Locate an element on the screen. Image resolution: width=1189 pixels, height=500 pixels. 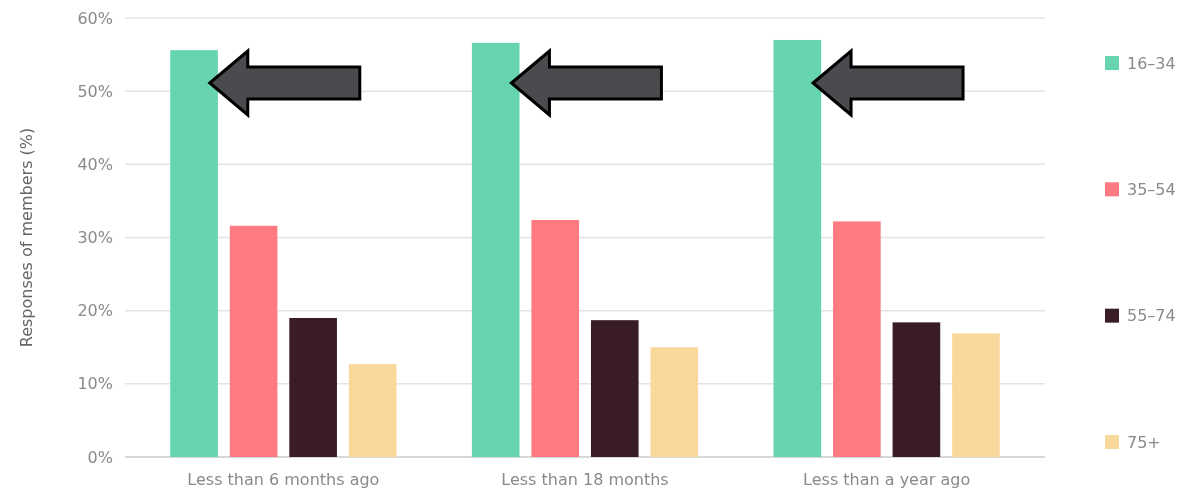
y-tick-label: 50% is located at coordinates (95, 91).